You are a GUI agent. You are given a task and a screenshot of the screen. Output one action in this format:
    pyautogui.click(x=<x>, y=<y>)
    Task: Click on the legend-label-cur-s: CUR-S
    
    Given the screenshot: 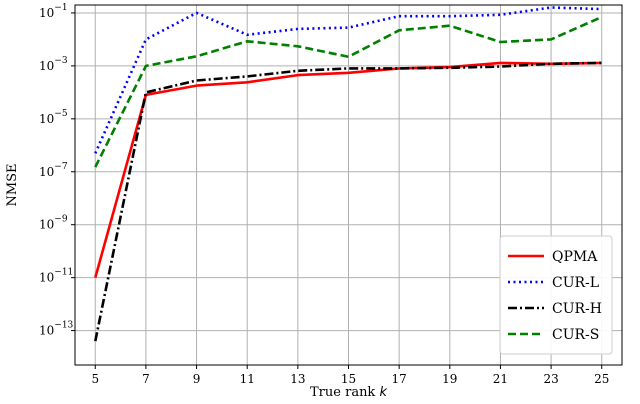 What is the action you would take?
    pyautogui.click(x=575, y=335)
    